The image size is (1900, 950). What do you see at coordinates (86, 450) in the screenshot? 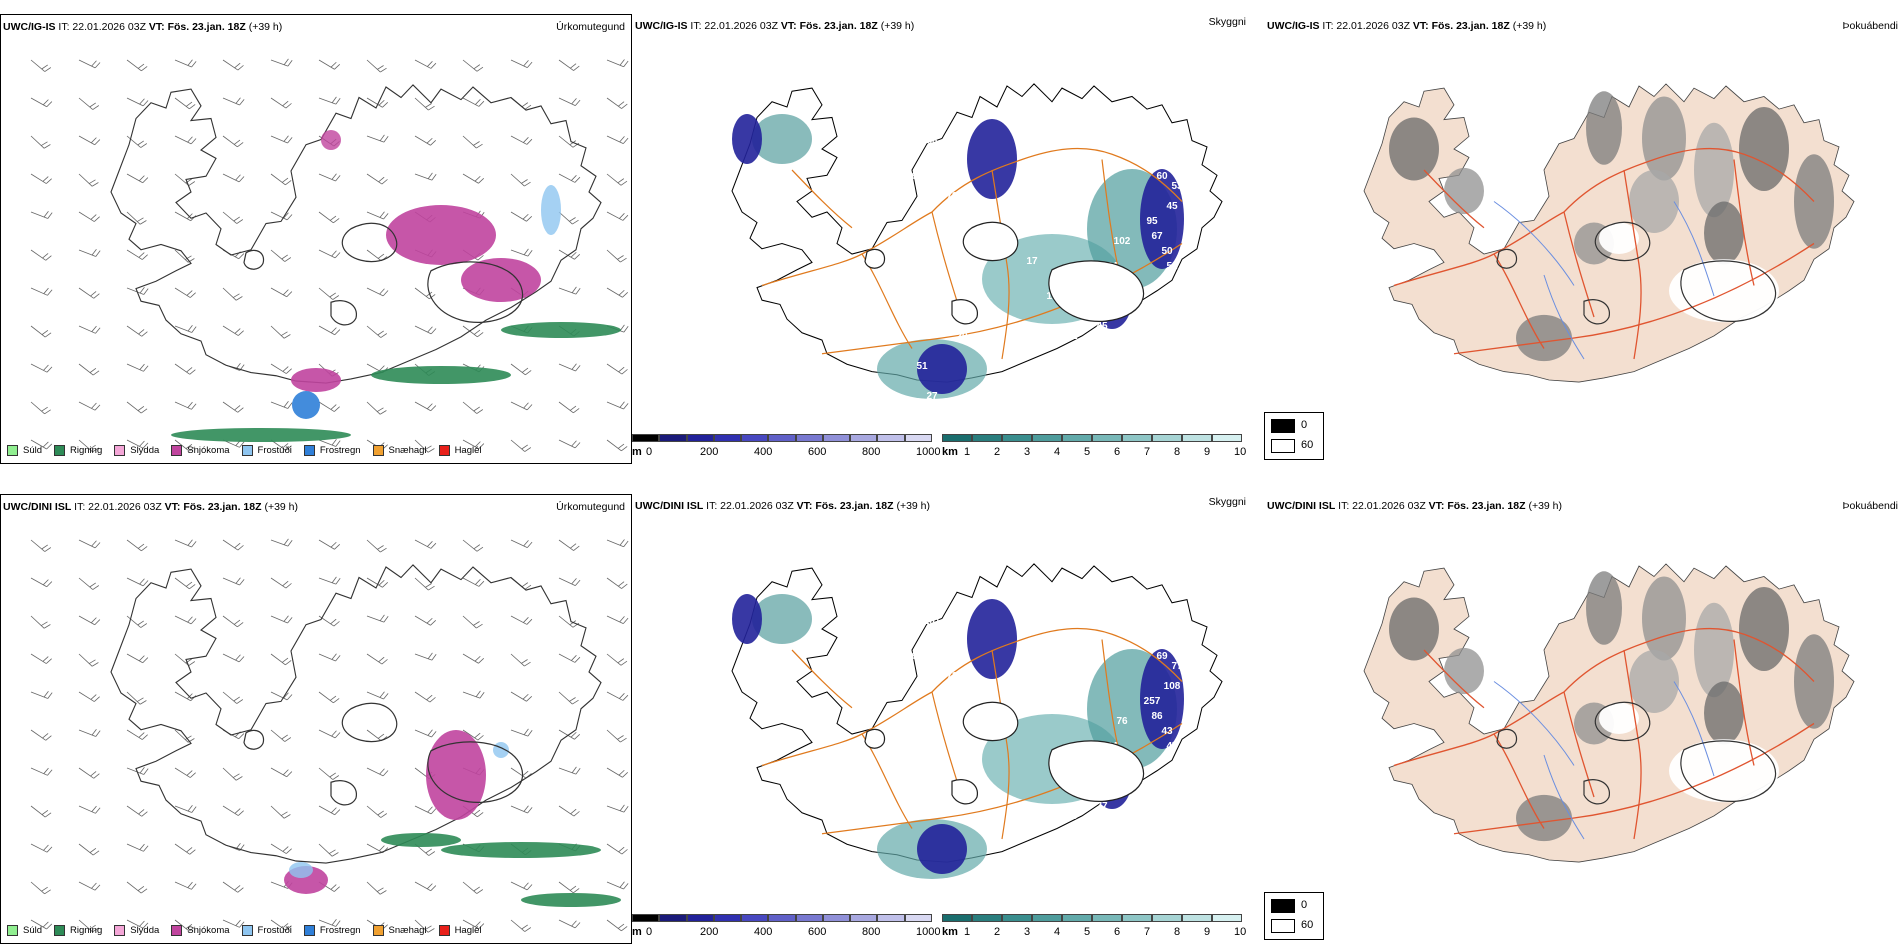
I see `legend-label: Rigning` at bounding box center [86, 450].